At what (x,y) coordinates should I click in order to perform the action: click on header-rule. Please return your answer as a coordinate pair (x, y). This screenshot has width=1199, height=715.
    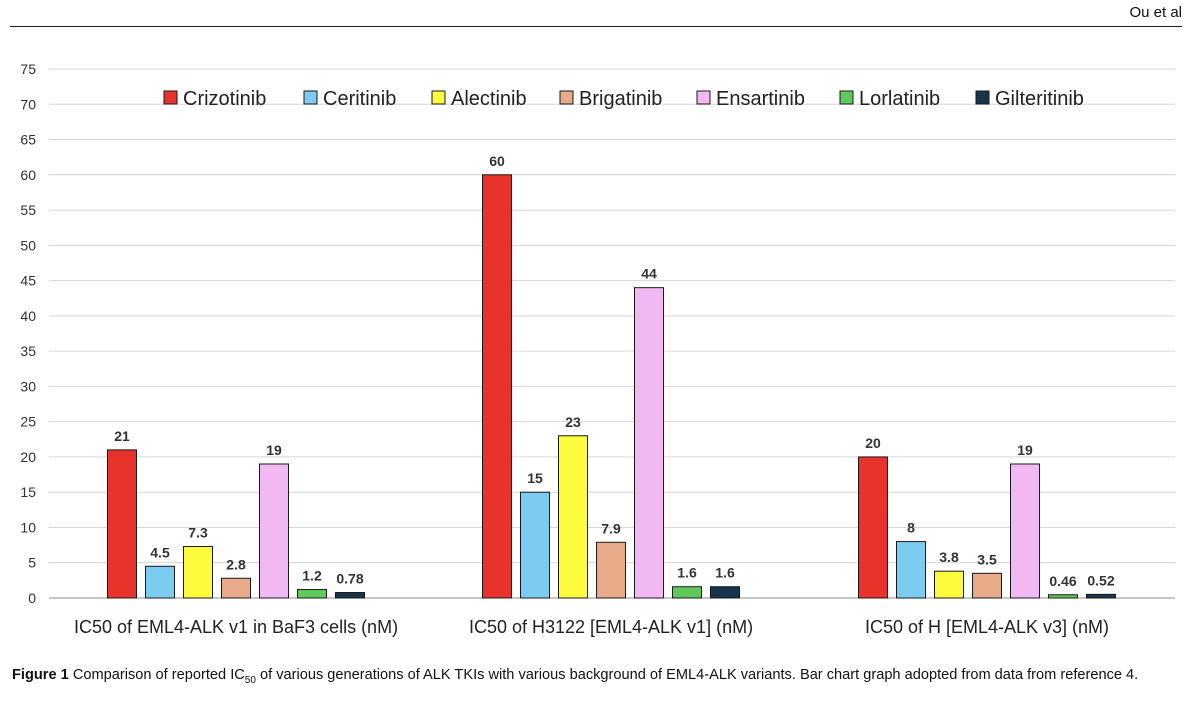
    Looking at the image, I should click on (596, 26).